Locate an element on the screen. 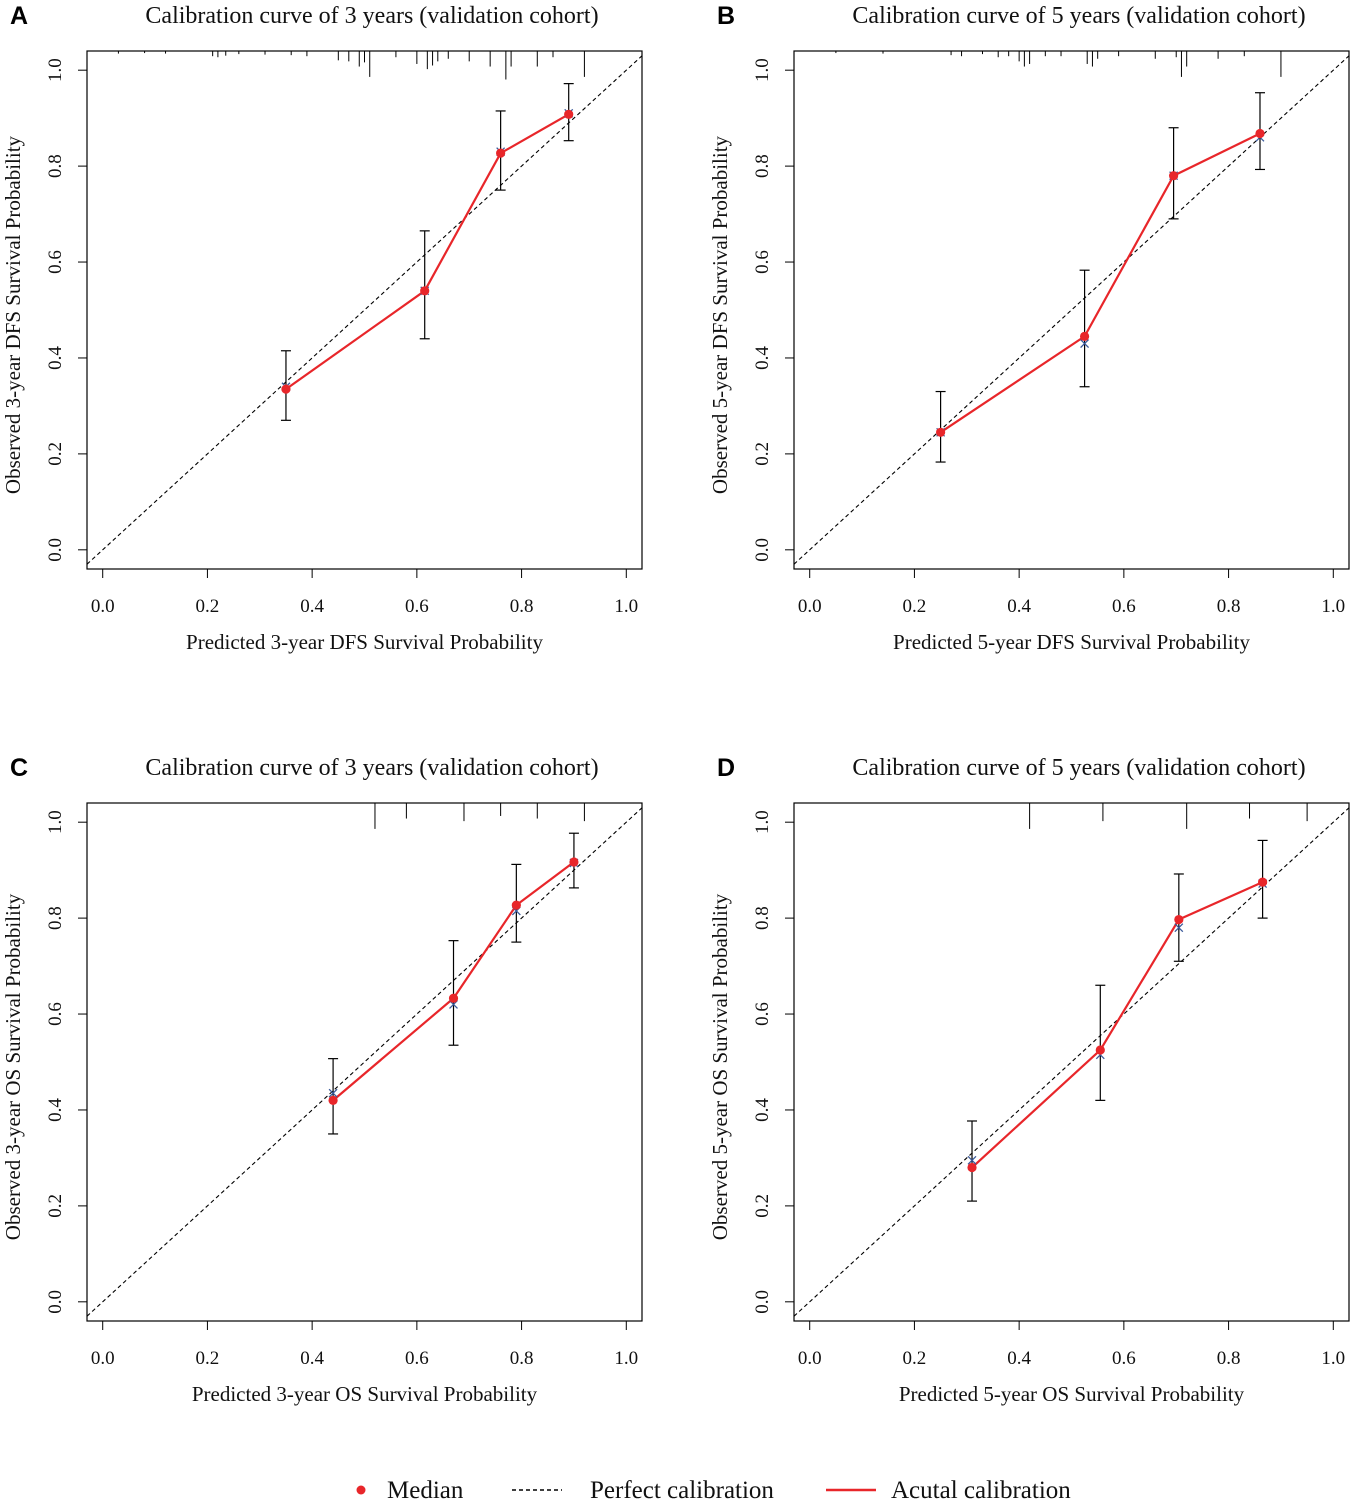  panel-b-letter: B is located at coordinates (726, 16).